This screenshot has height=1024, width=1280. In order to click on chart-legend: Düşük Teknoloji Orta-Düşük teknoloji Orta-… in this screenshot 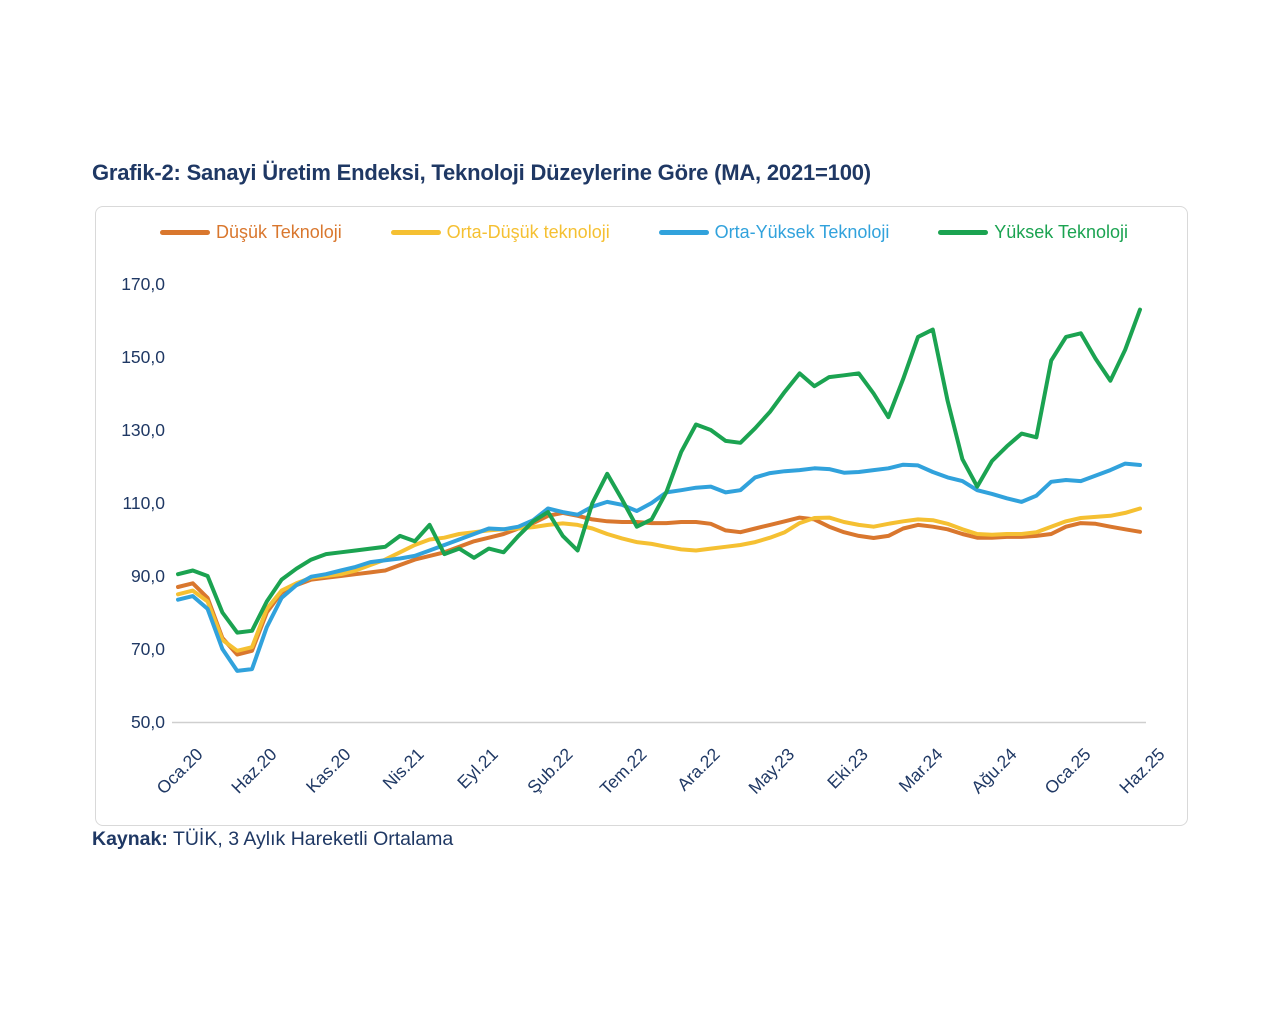, I will do `click(644, 232)`.